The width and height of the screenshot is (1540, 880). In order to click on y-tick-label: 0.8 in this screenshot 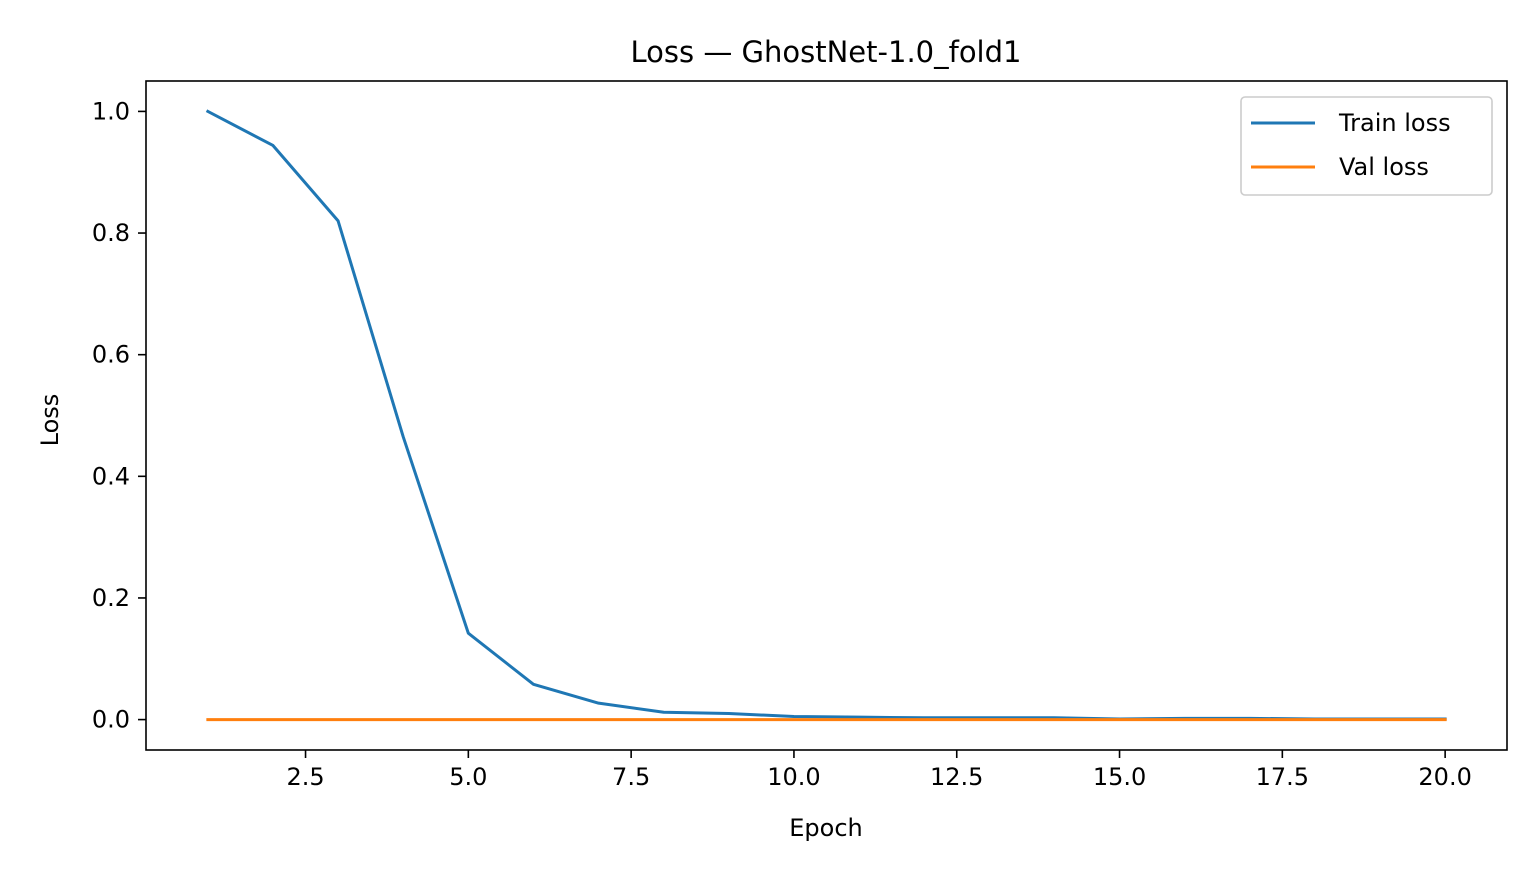, I will do `click(111, 233)`.